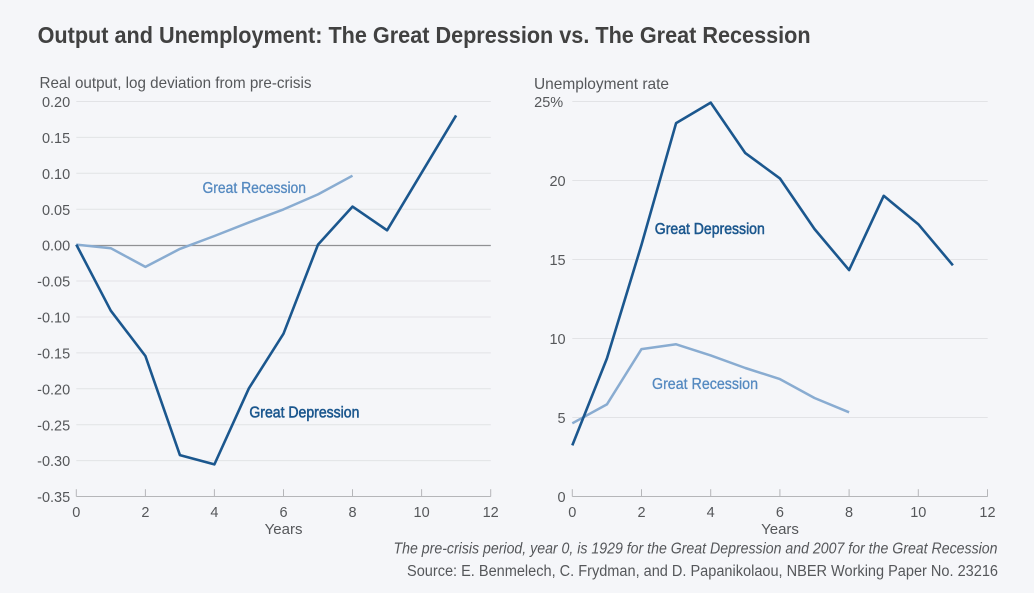 This screenshot has height=605, width=1034. Describe the element at coordinates (56, 211) in the screenshot. I see `svg-text: 0.05` at that location.